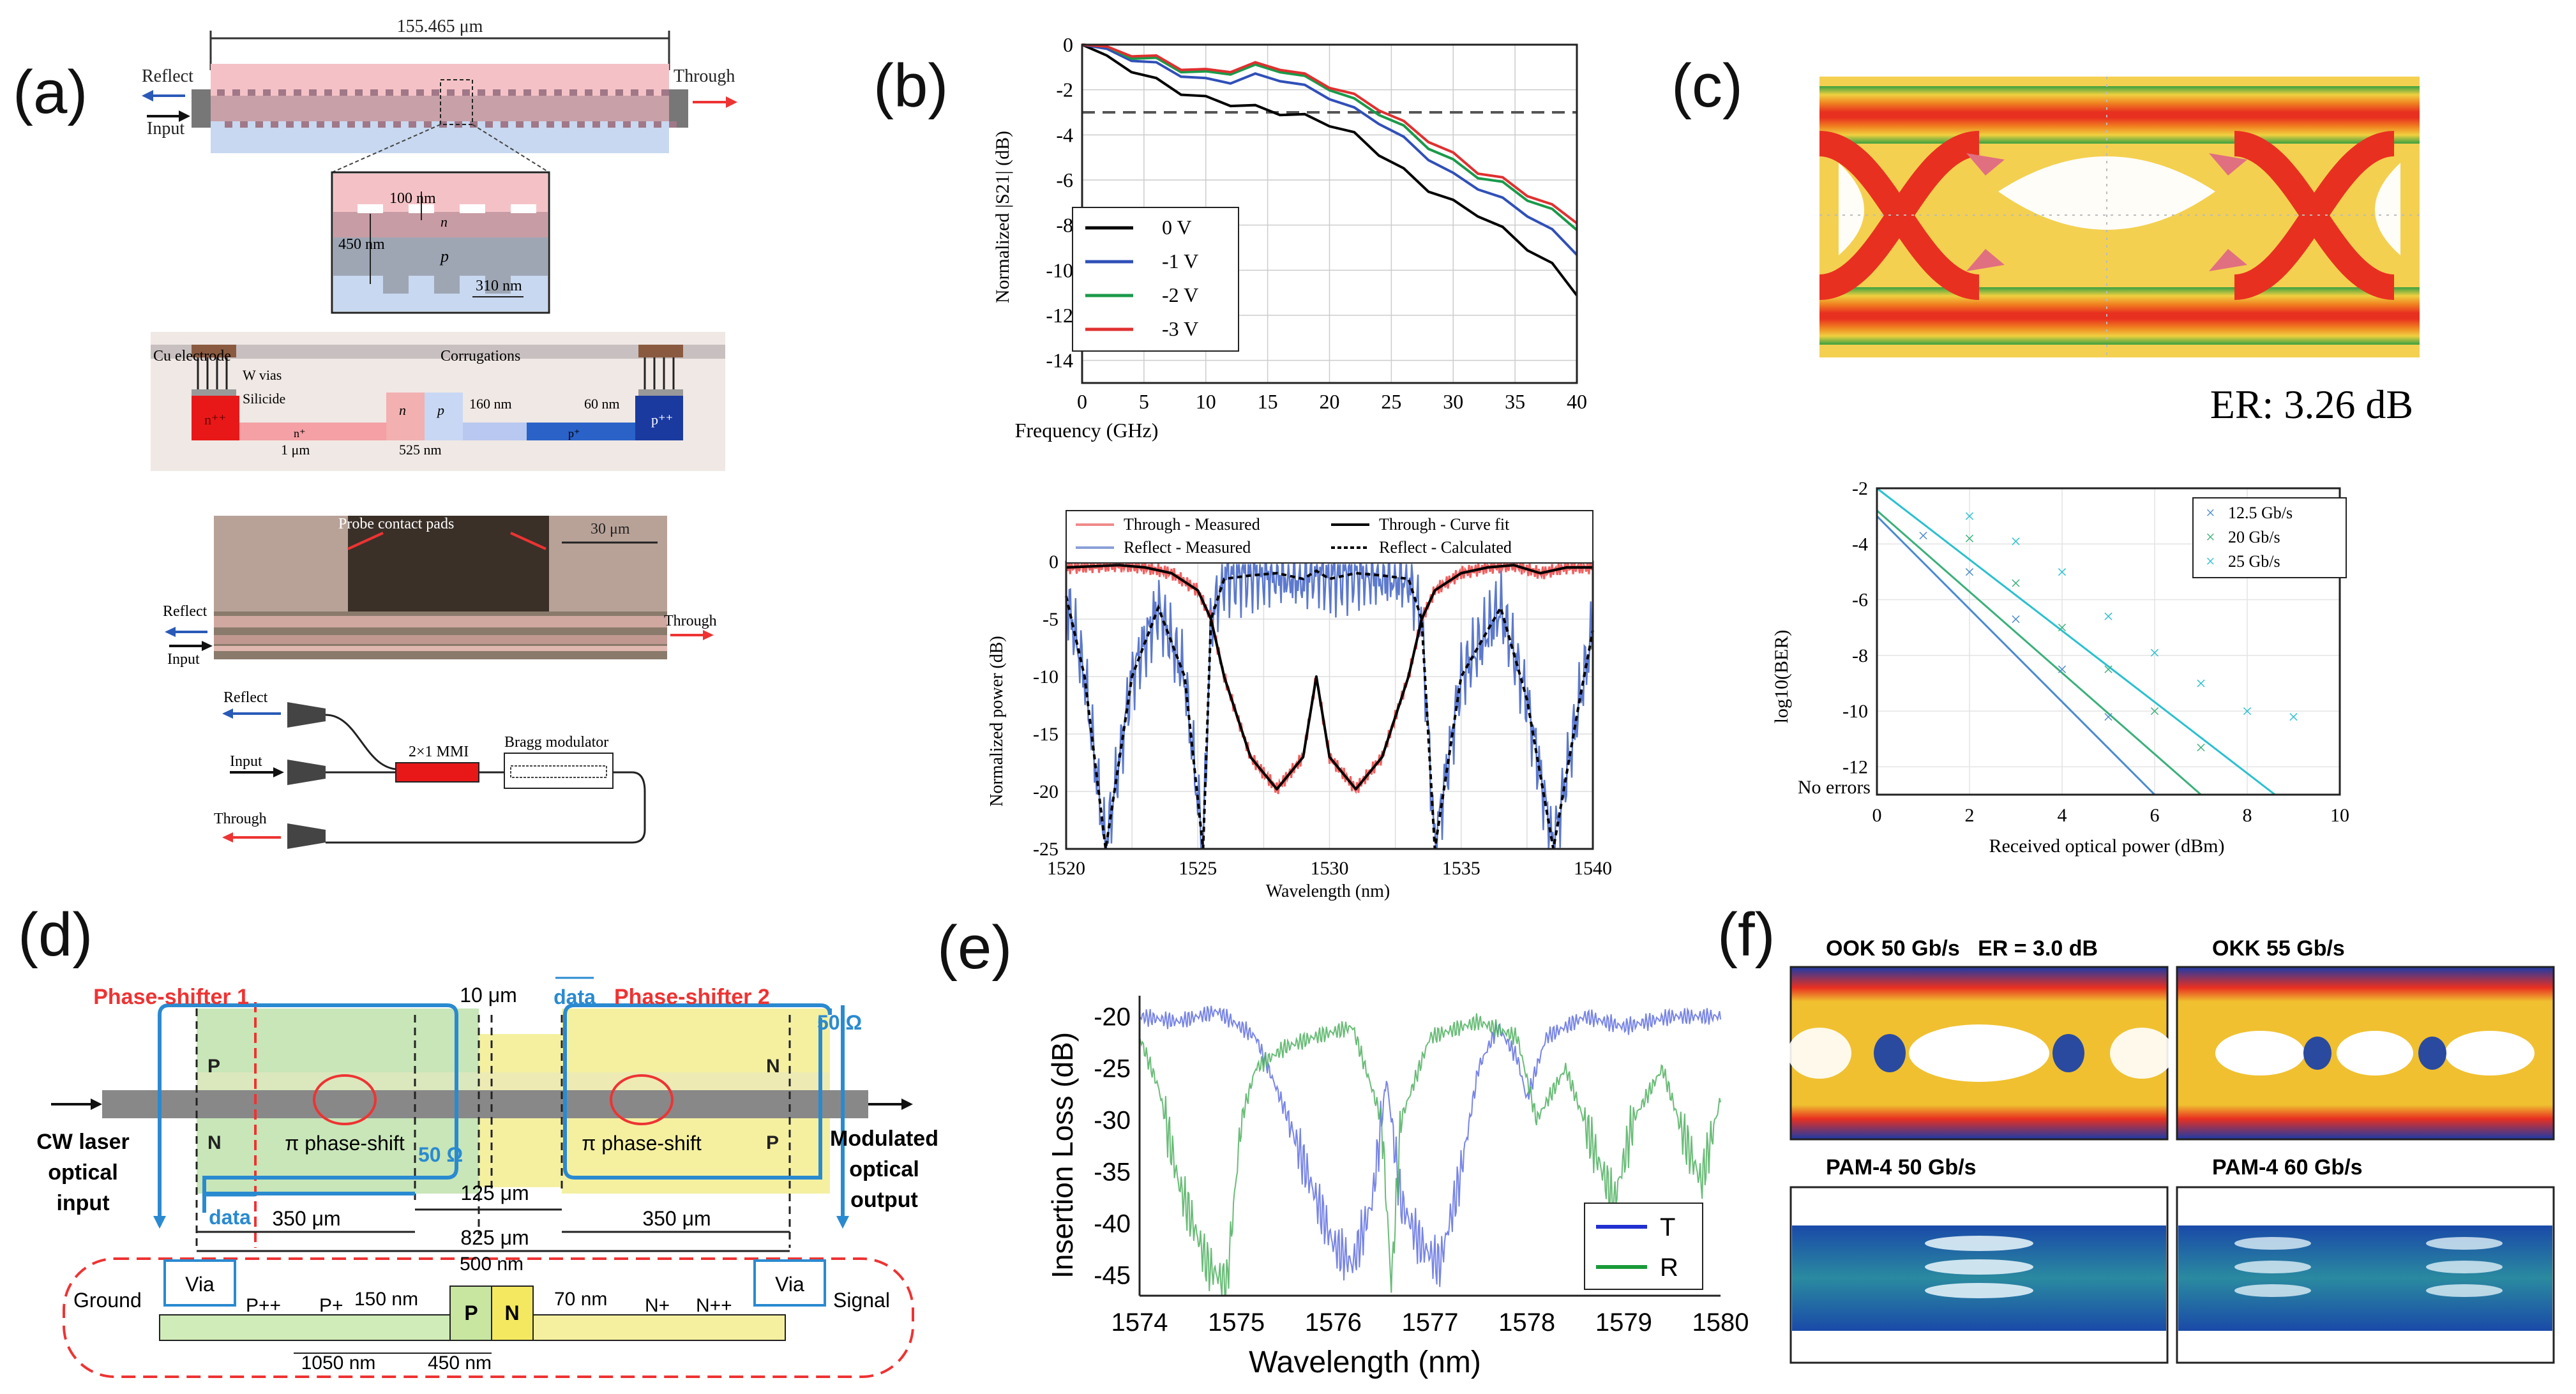 The width and height of the screenshot is (2576, 1394). I want to click on xtick-label: 15, so click(1268, 401).